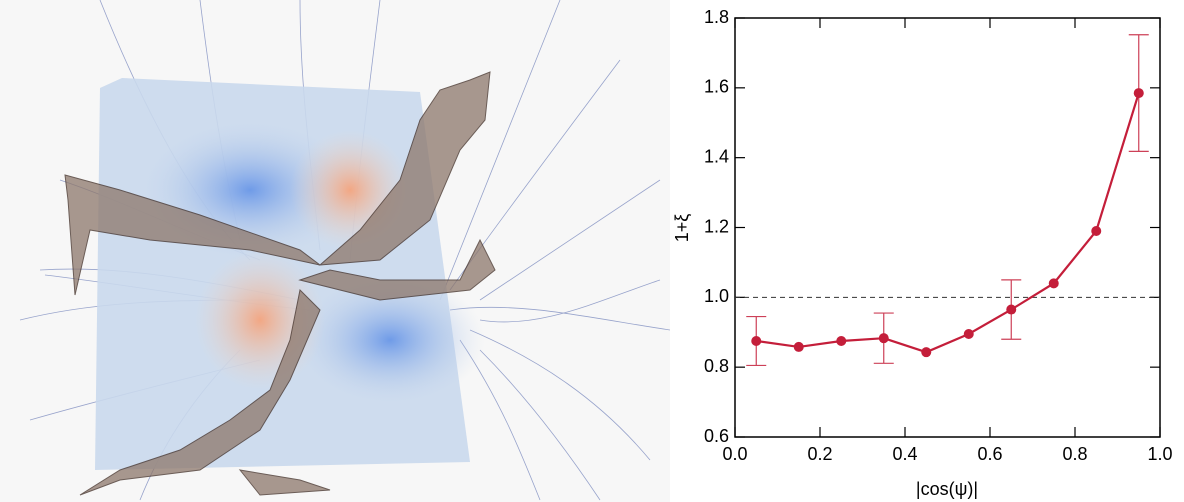 Image resolution: width=1184 pixels, height=502 pixels. Describe the element at coordinates (716, 226) in the screenshot. I see `y-tick-label: 1.2` at that location.